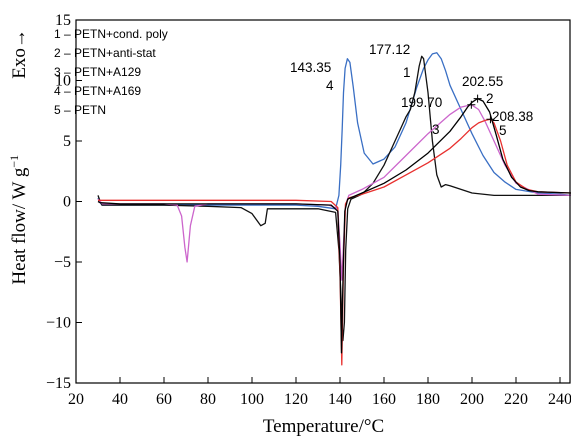  What do you see at coordinates (120, 399) in the screenshot?
I see `x-tick-label: 40` at bounding box center [120, 399].